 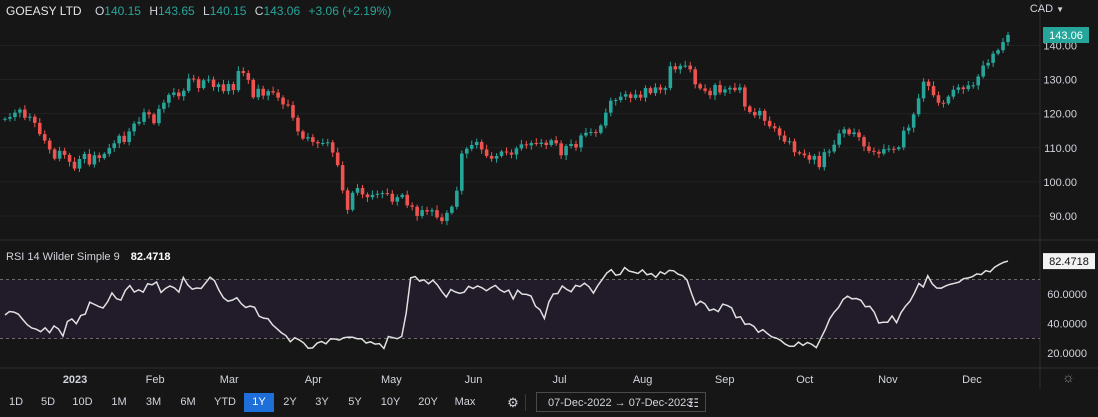 What do you see at coordinates (16, 402) in the screenshot?
I see `range-button-1d: 1D` at bounding box center [16, 402].